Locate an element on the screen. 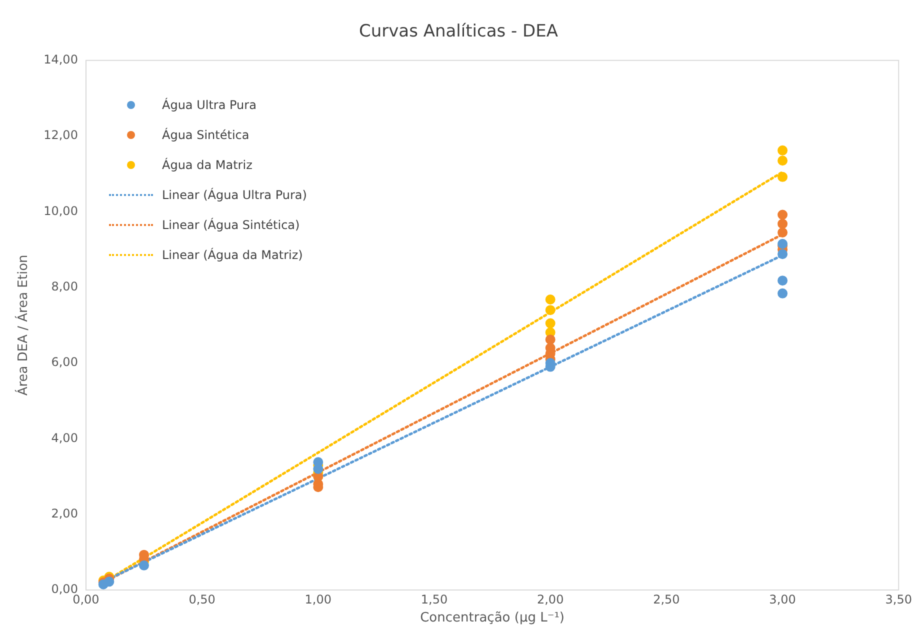  x-tick-label: 3,00 is located at coordinates (782, 599).